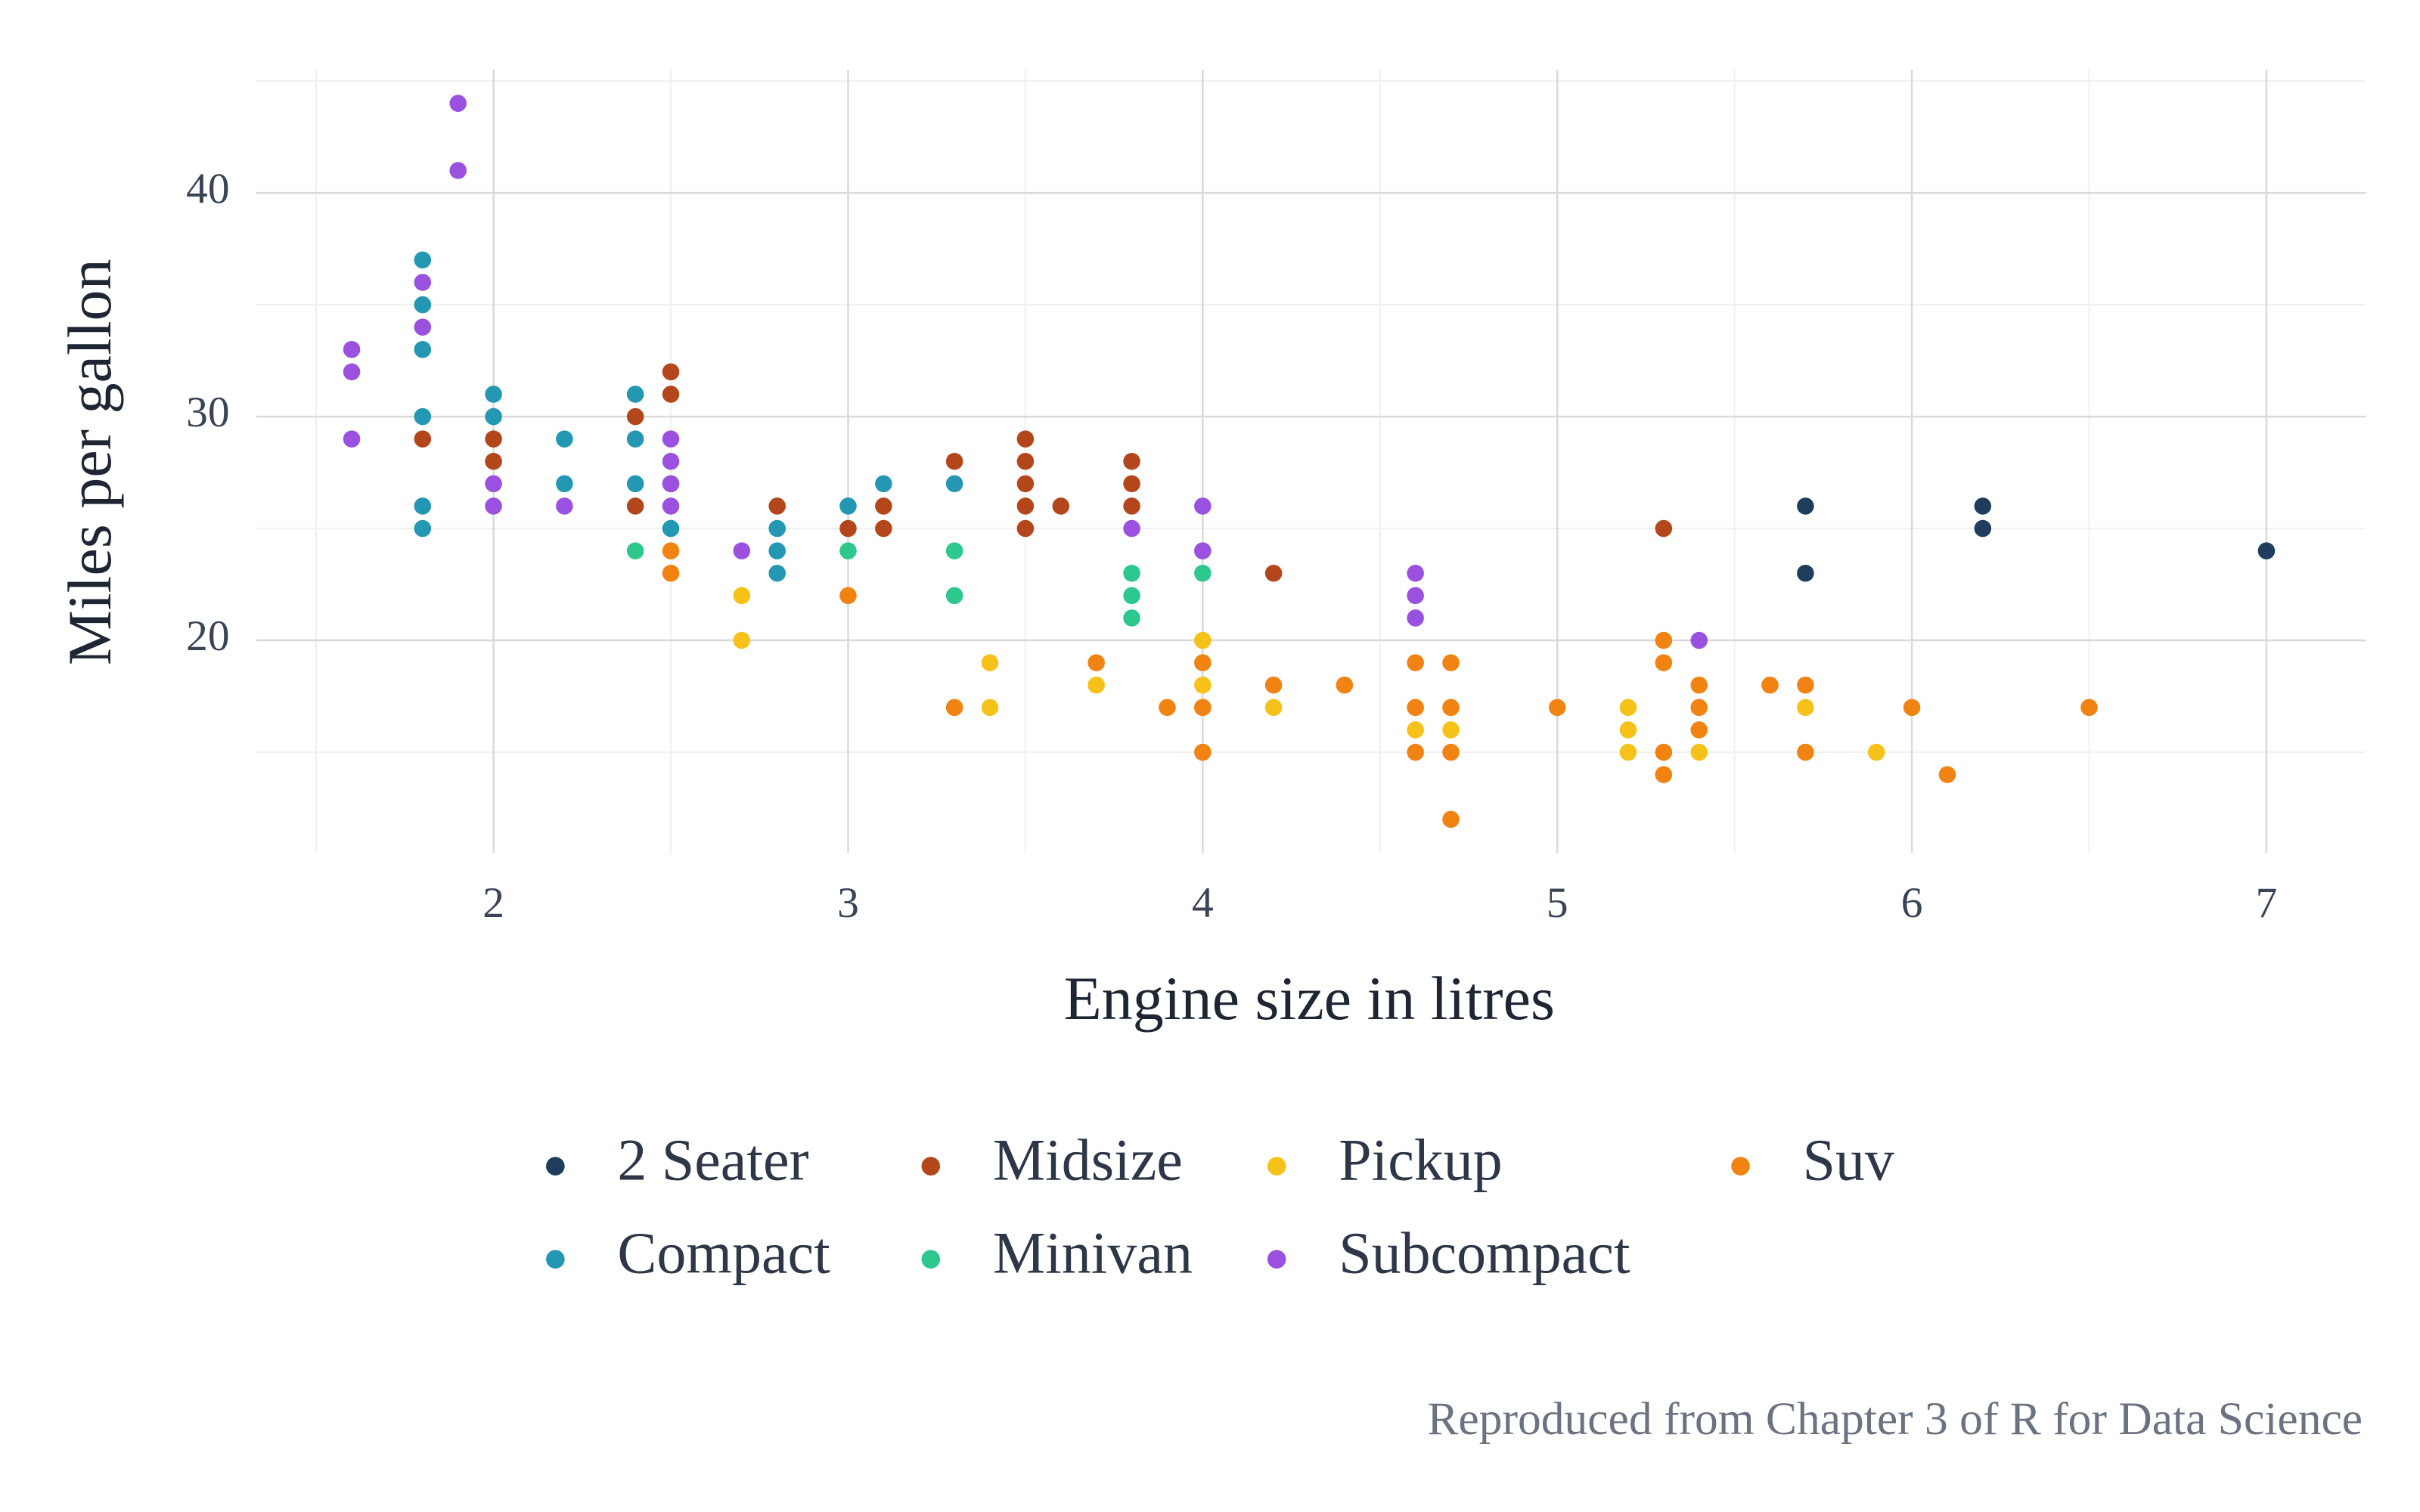  I want to click on legend-label: 2 Seater, so click(712, 1159).